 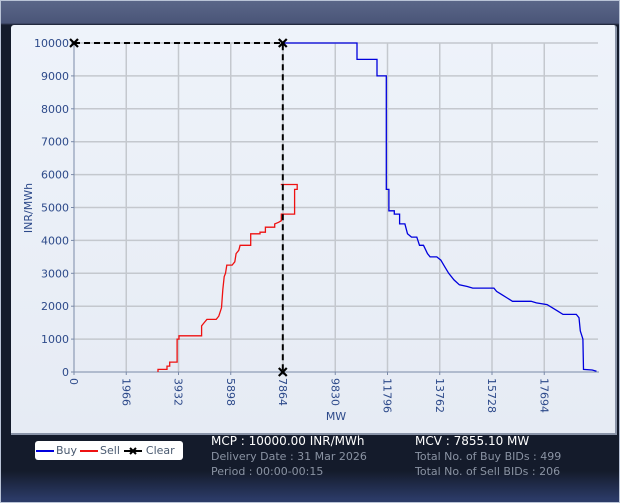 What do you see at coordinates (51, 43) in the screenshot?
I see `y-tick-label: 10000` at bounding box center [51, 43].